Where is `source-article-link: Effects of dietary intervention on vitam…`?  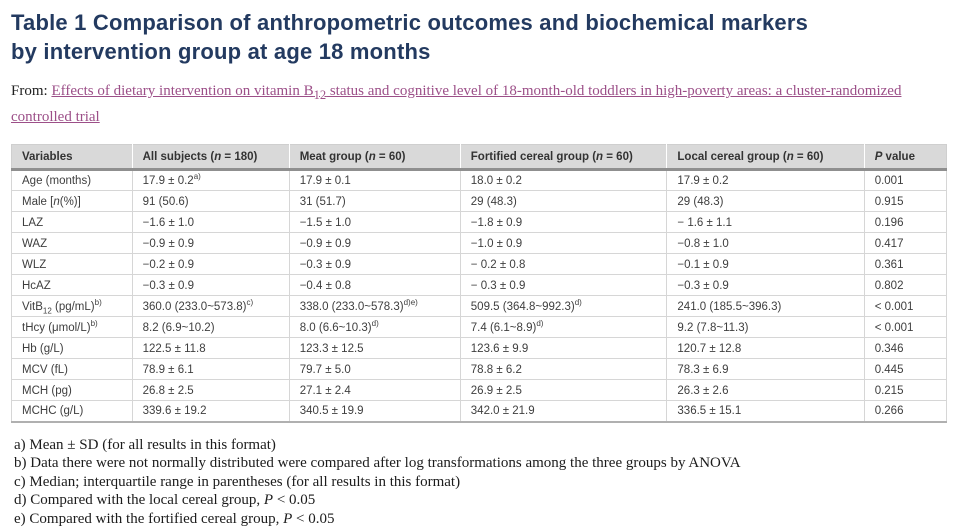 source-article-link: Effects of dietary intervention on vitam… is located at coordinates (456, 104).